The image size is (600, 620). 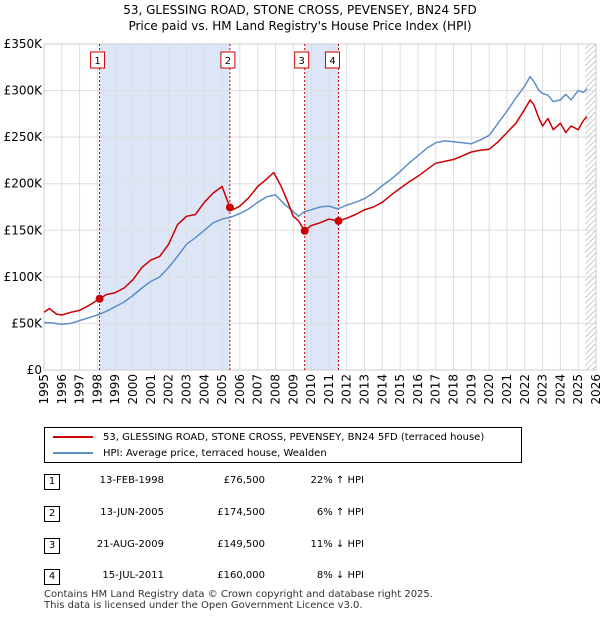 I want to click on transaction-number: 3, so click(x=52, y=546).